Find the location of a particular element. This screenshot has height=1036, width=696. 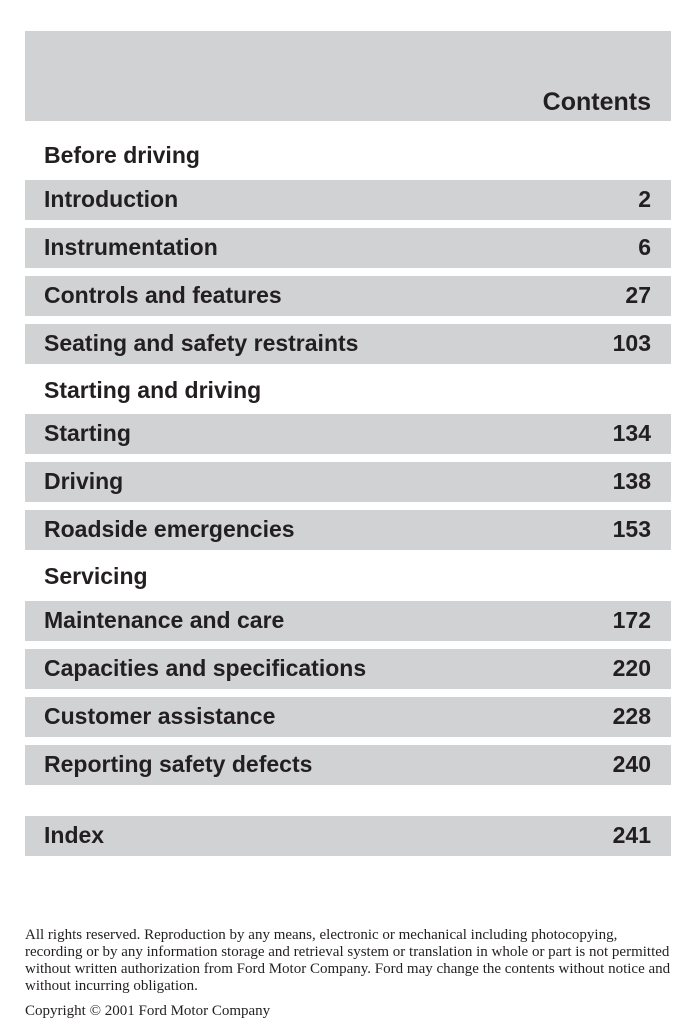

toc-entry-page: 241 is located at coordinates (631, 835).